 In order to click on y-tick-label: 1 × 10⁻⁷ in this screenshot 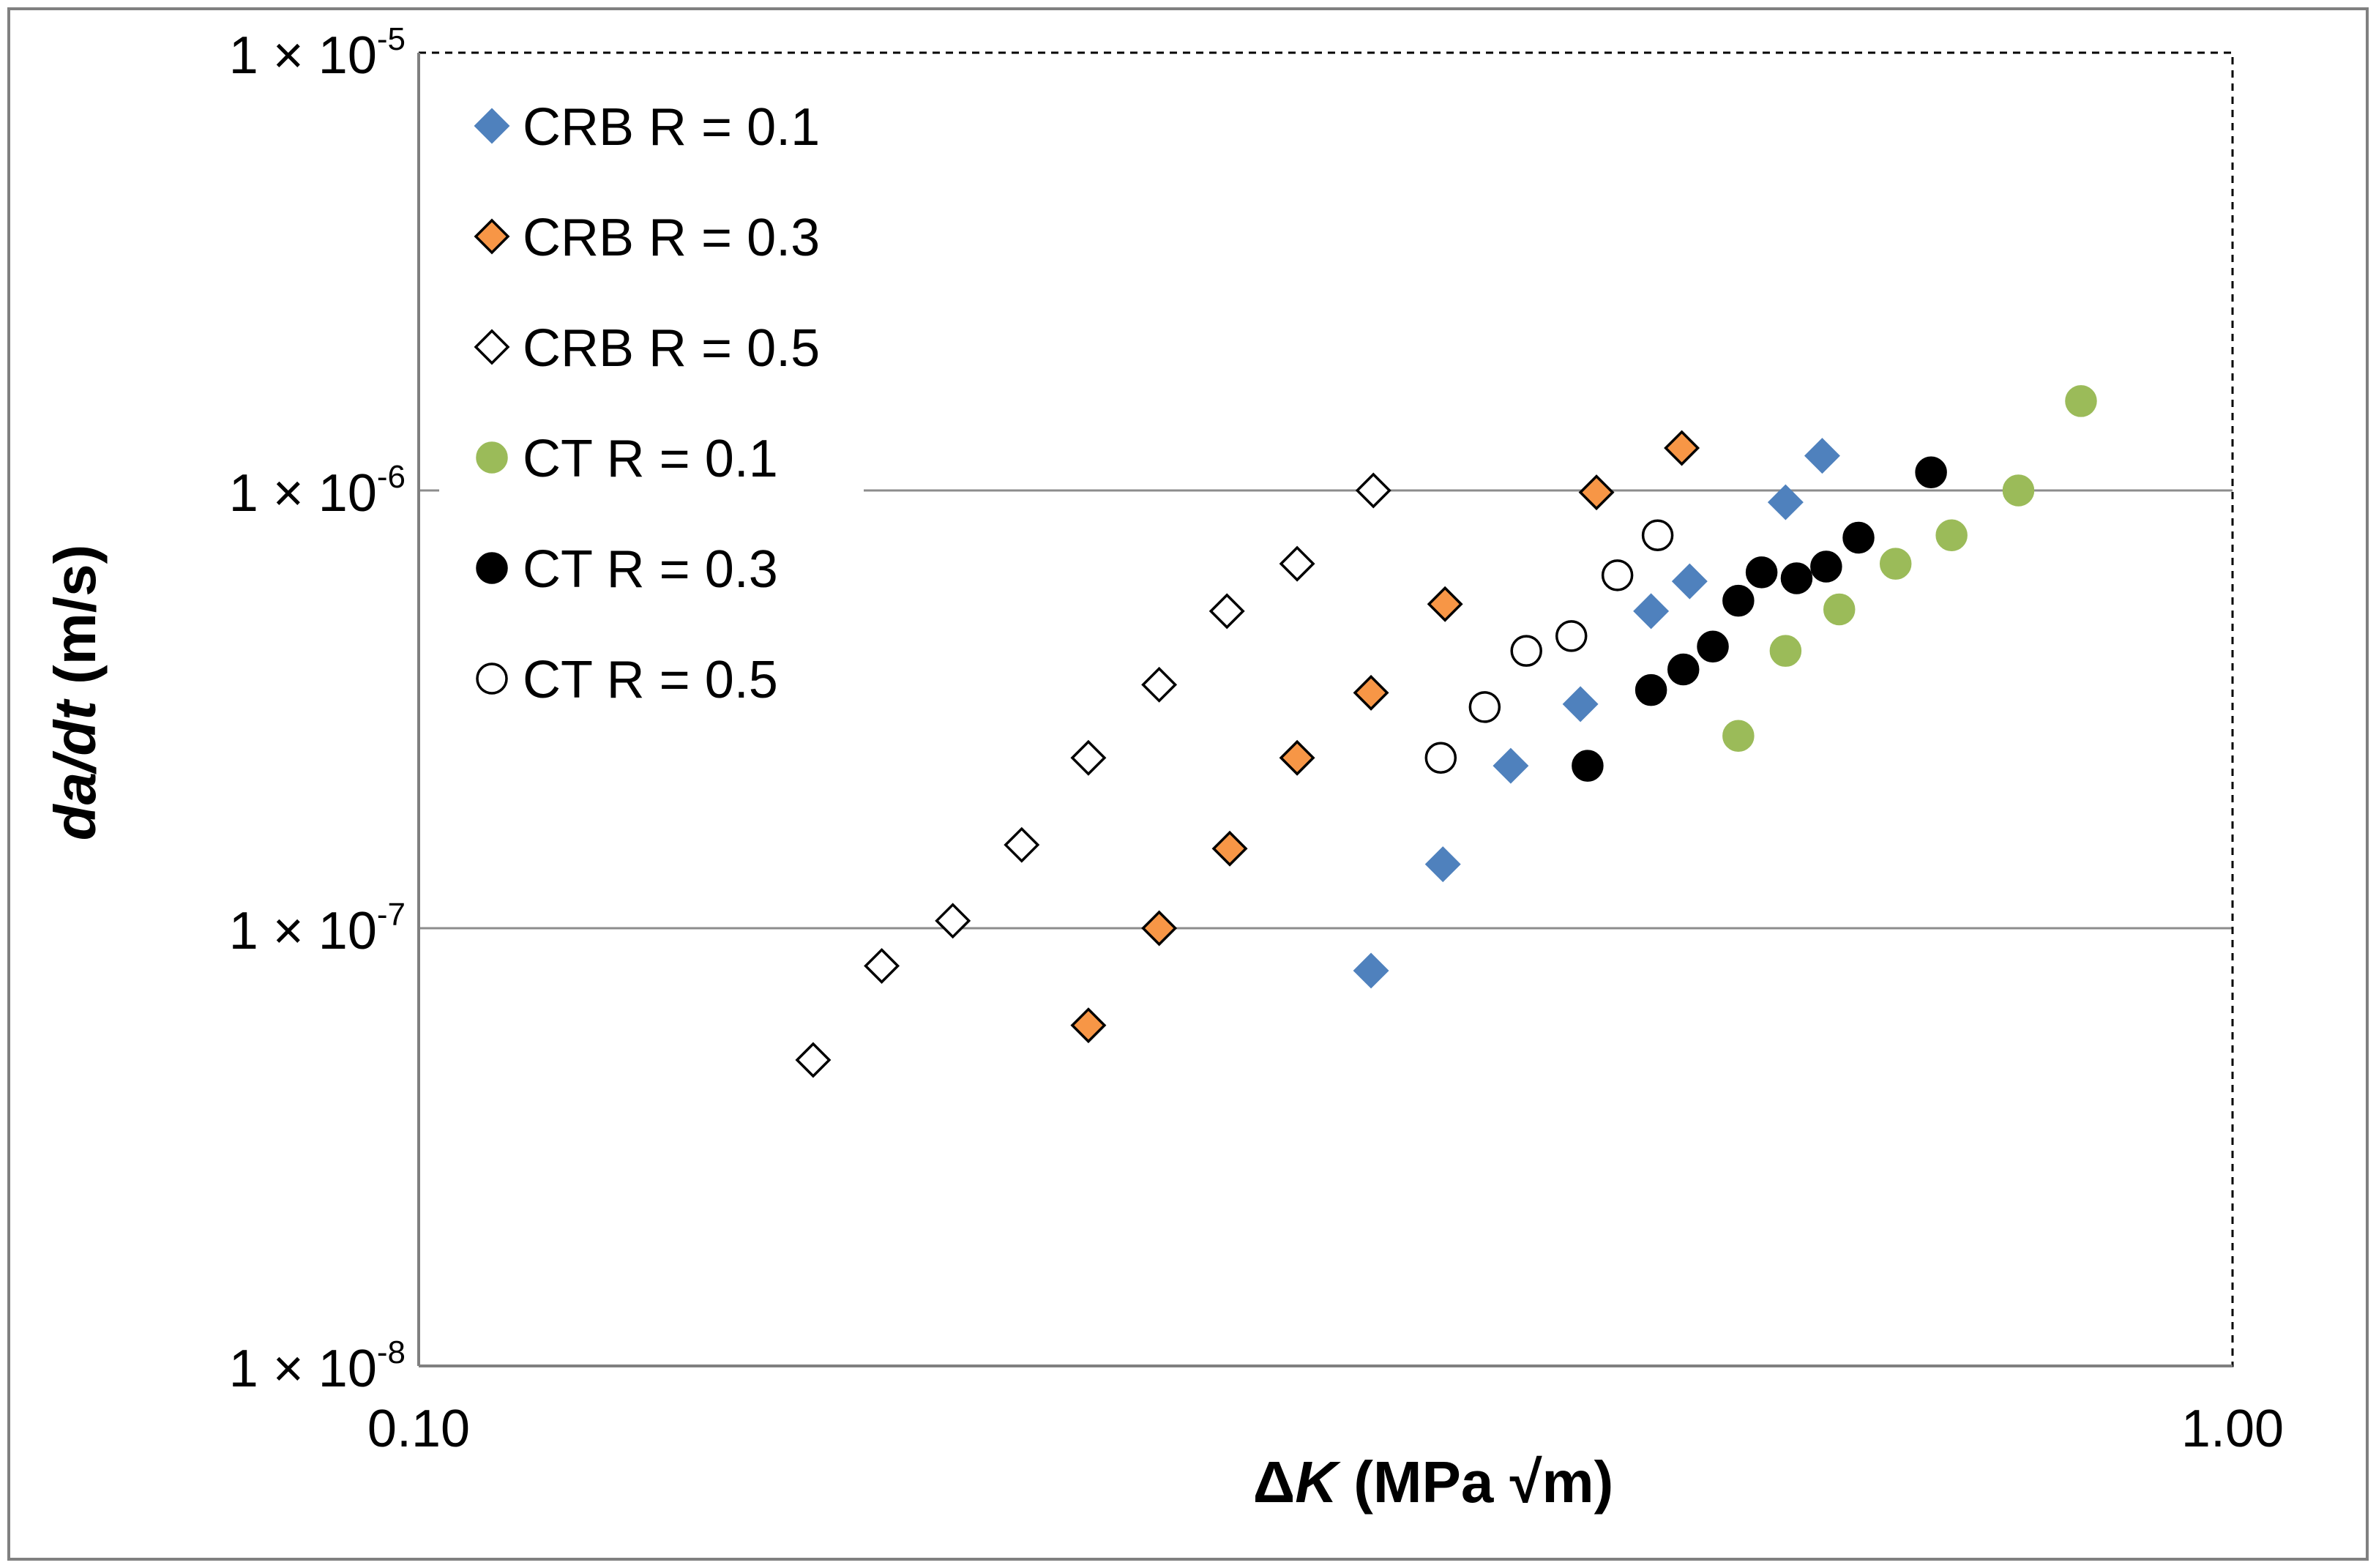, I will do `click(317, 928)`.